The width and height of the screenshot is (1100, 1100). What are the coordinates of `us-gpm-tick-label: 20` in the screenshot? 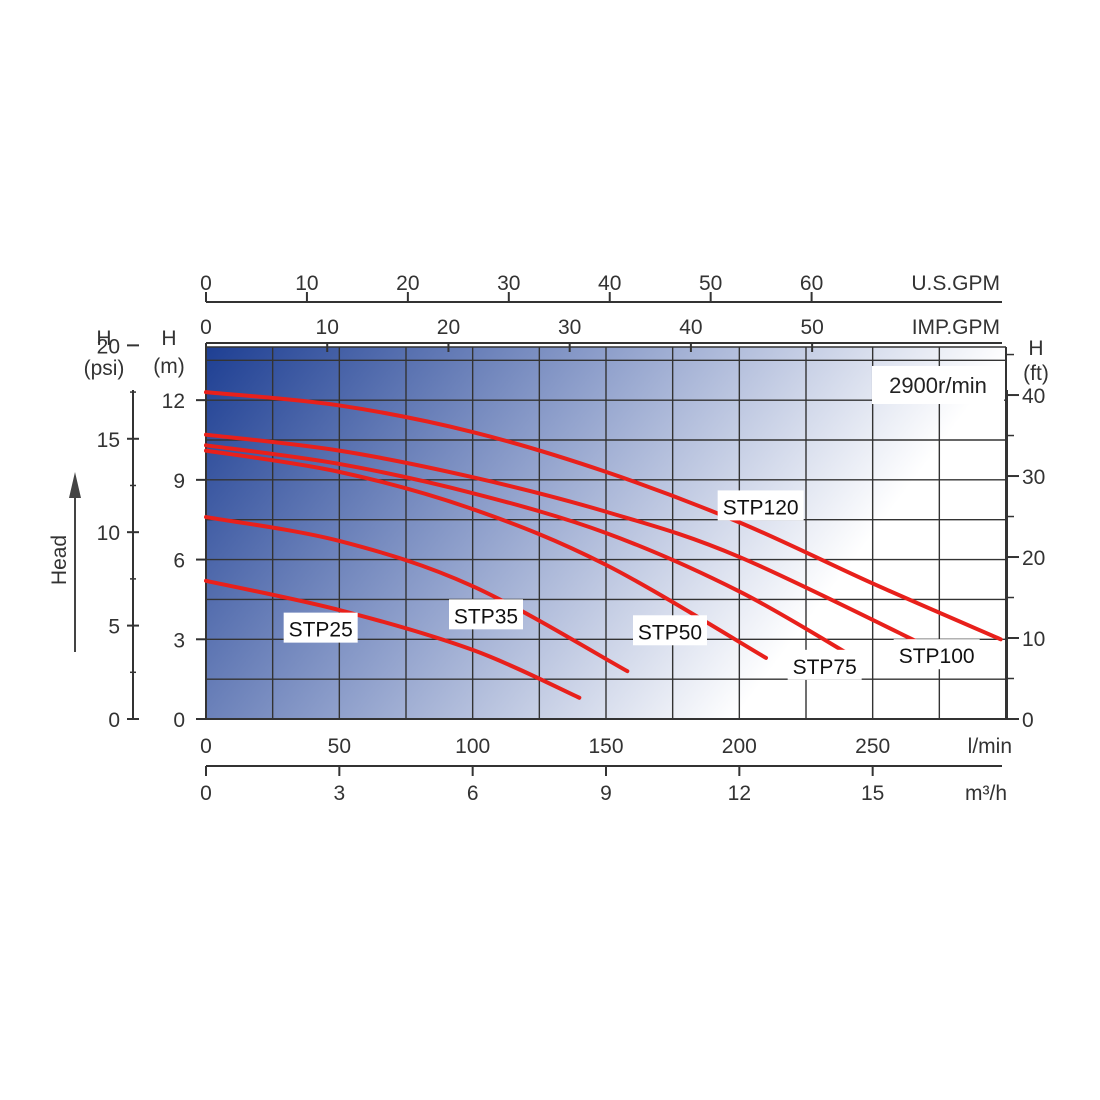 It's located at (407, 283).